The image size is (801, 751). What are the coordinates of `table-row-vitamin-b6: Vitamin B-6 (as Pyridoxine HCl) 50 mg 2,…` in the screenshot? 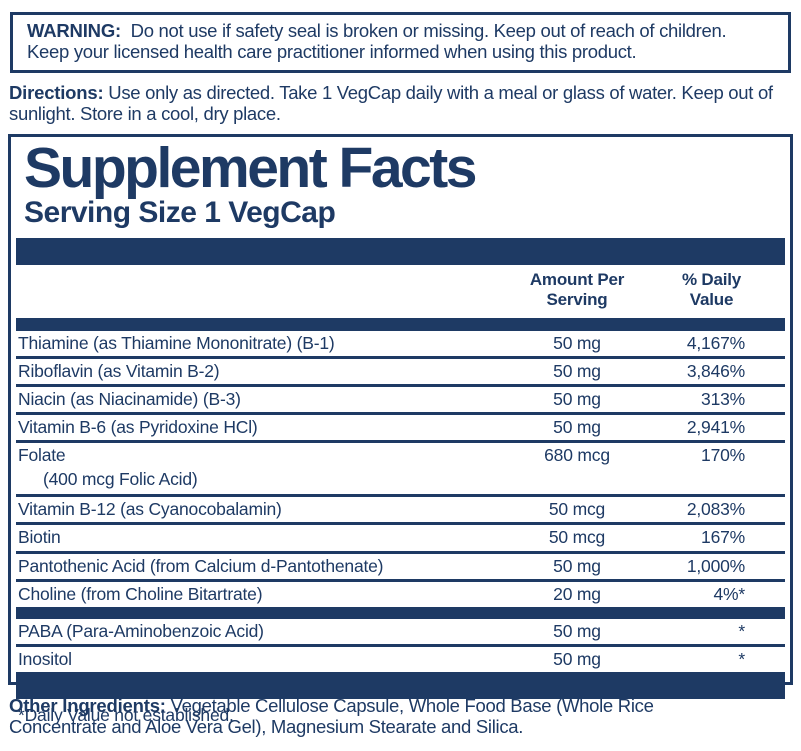 It's located at (400, 429).